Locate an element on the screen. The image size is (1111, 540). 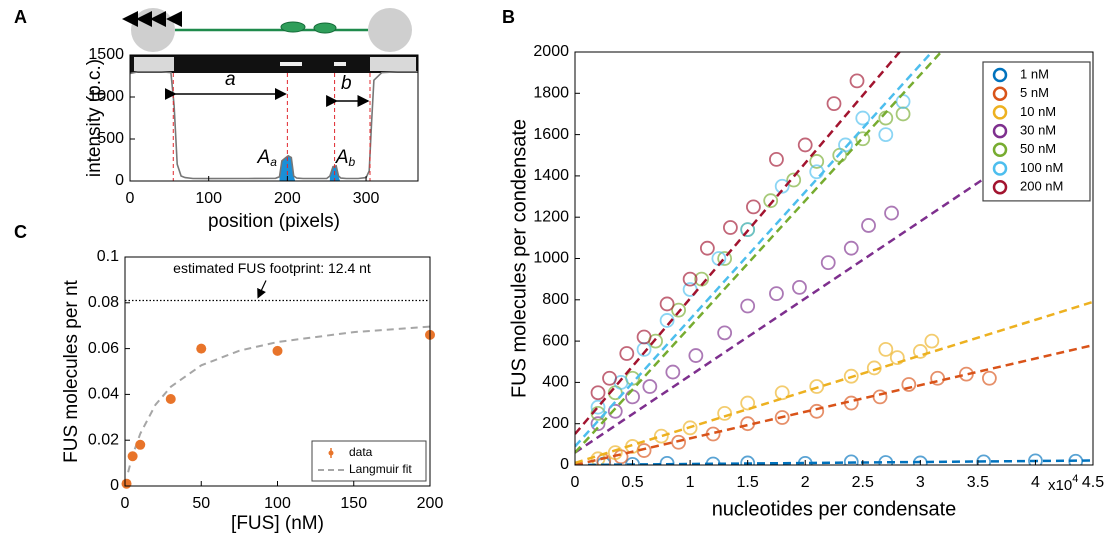
panel-label: A is located at coordinates (20, 17).